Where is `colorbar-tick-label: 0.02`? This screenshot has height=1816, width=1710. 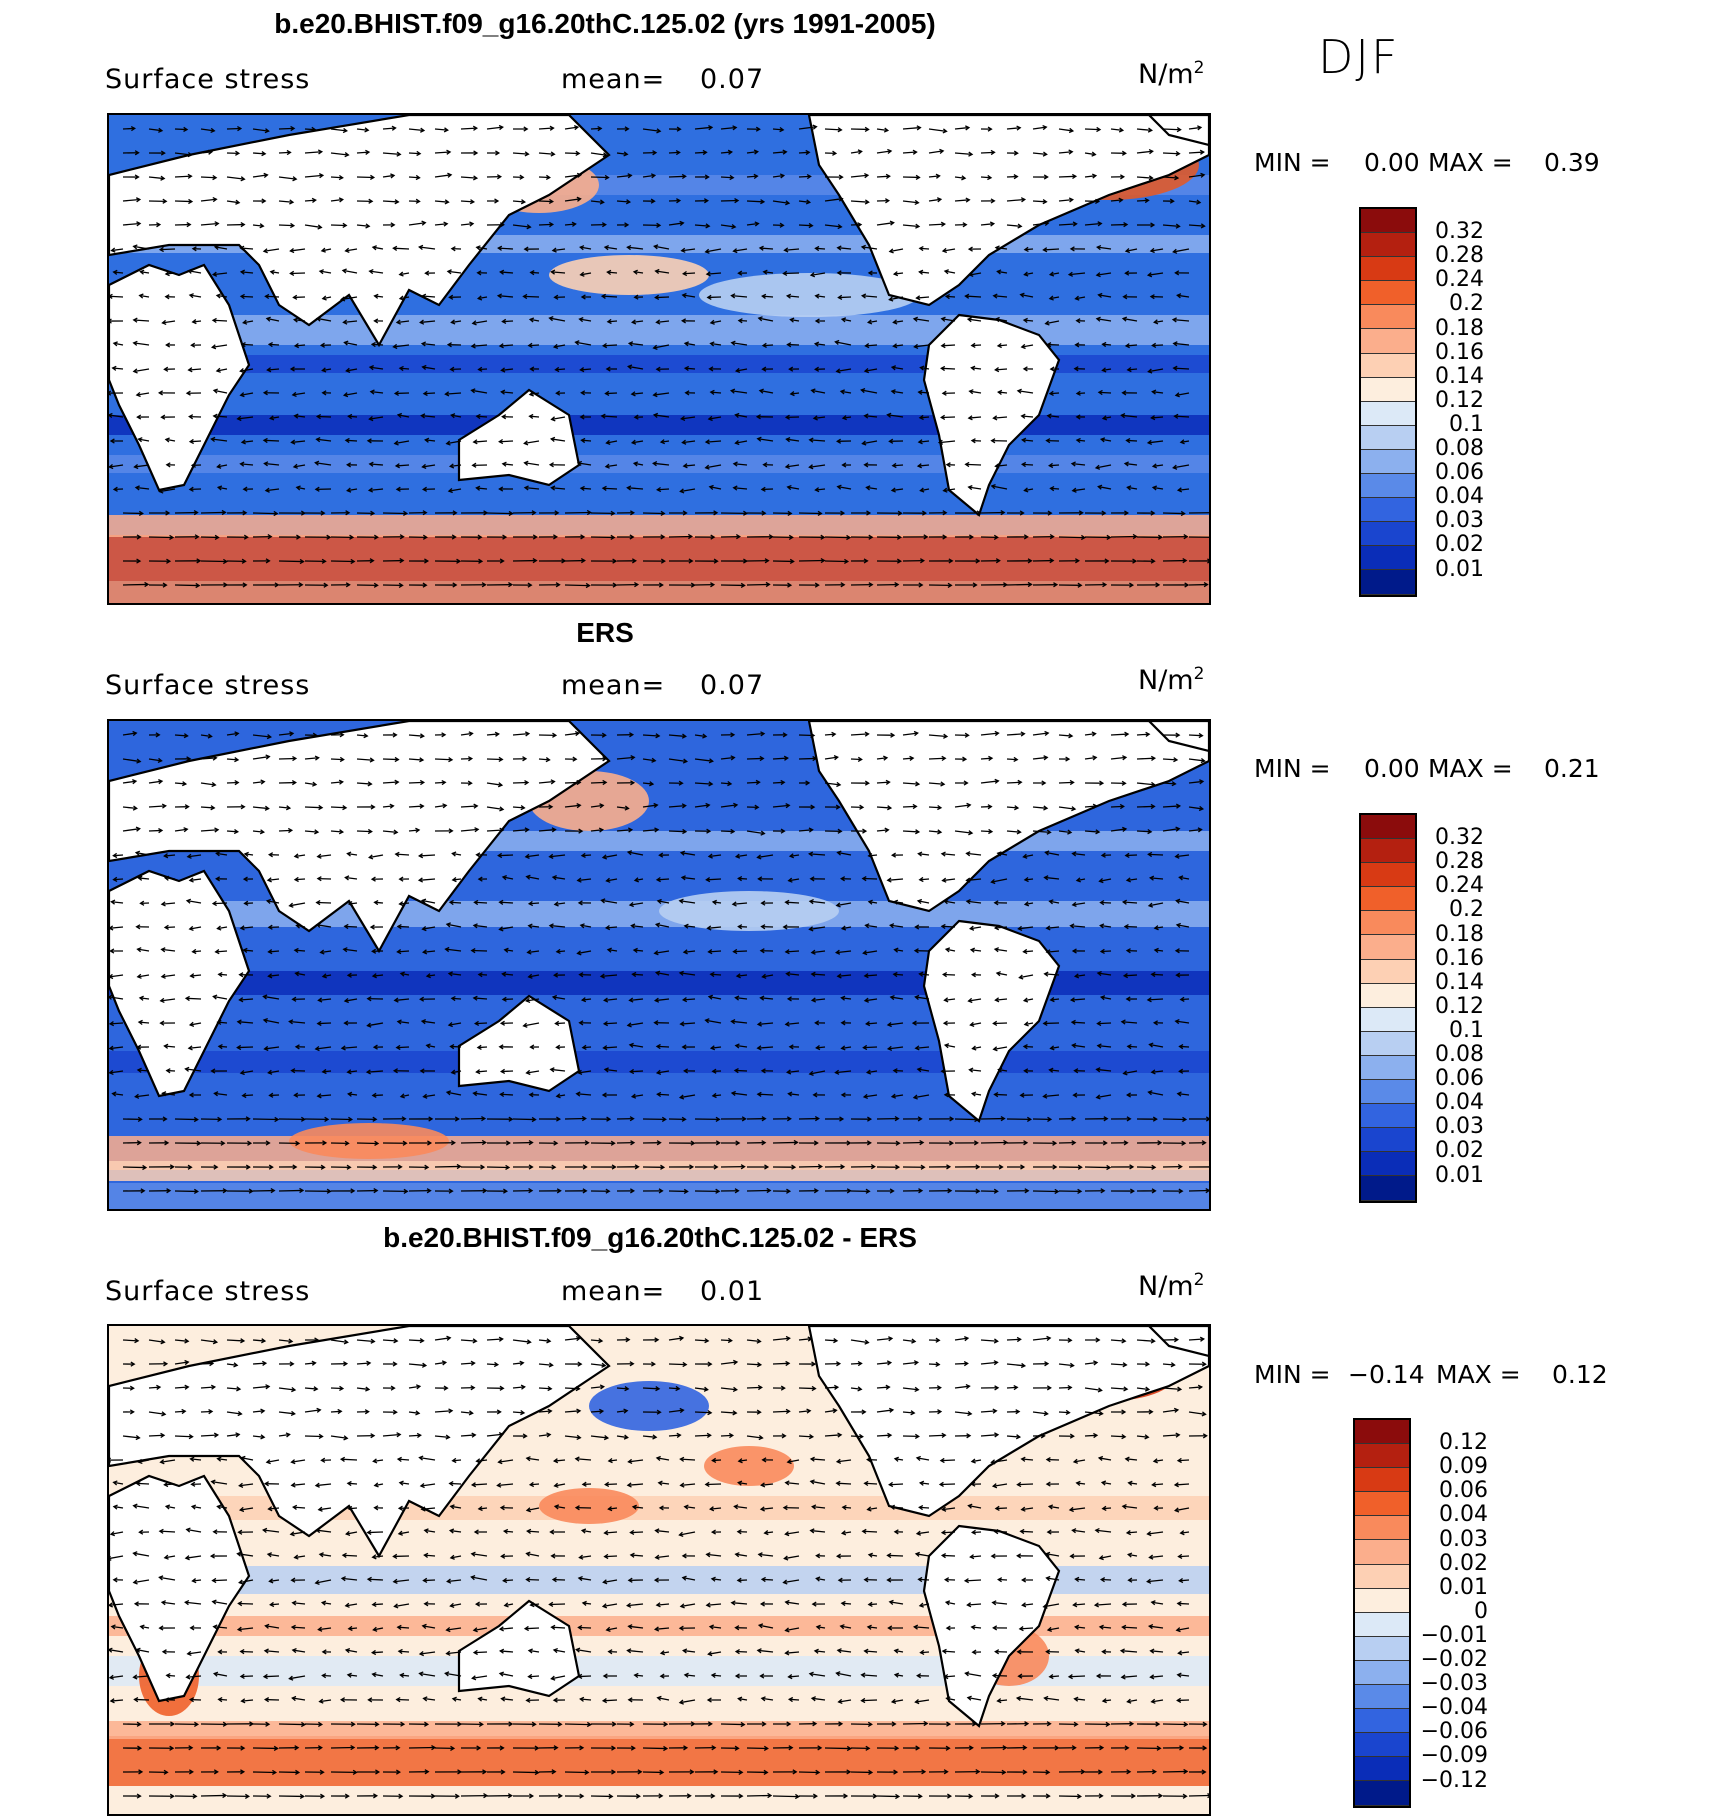 colorbar-tick-label: 0.02 is located at coordinates (1445, 544).